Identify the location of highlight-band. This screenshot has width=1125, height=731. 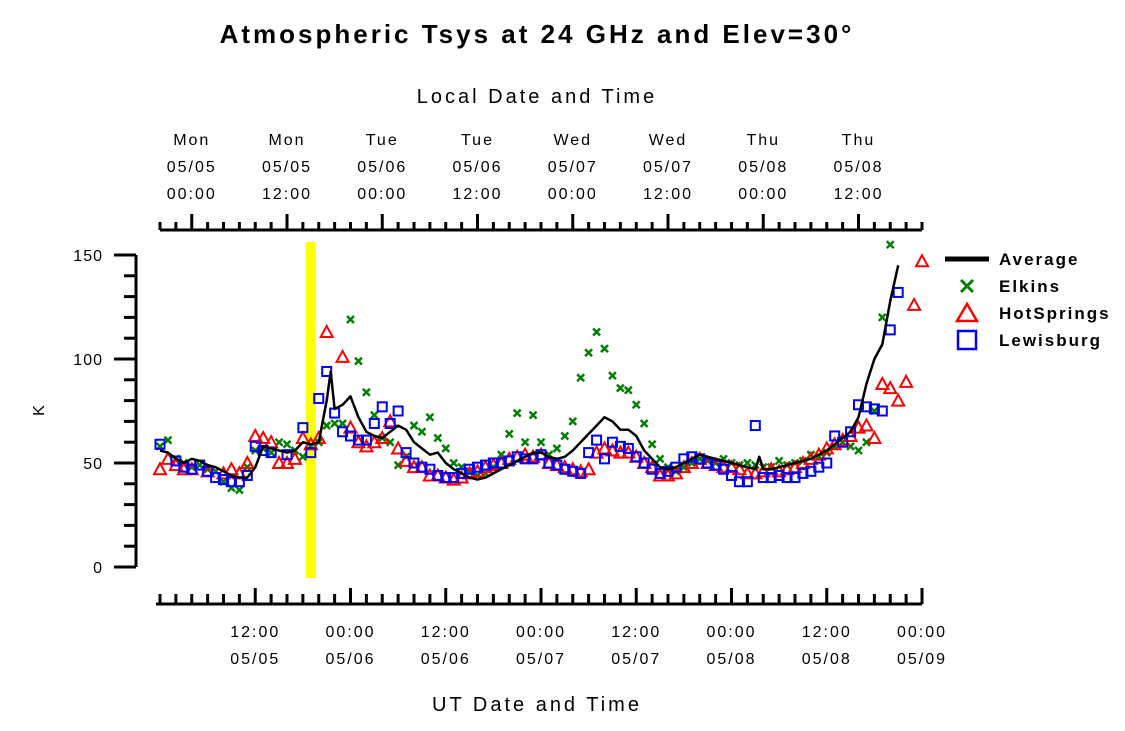
(310, 410).